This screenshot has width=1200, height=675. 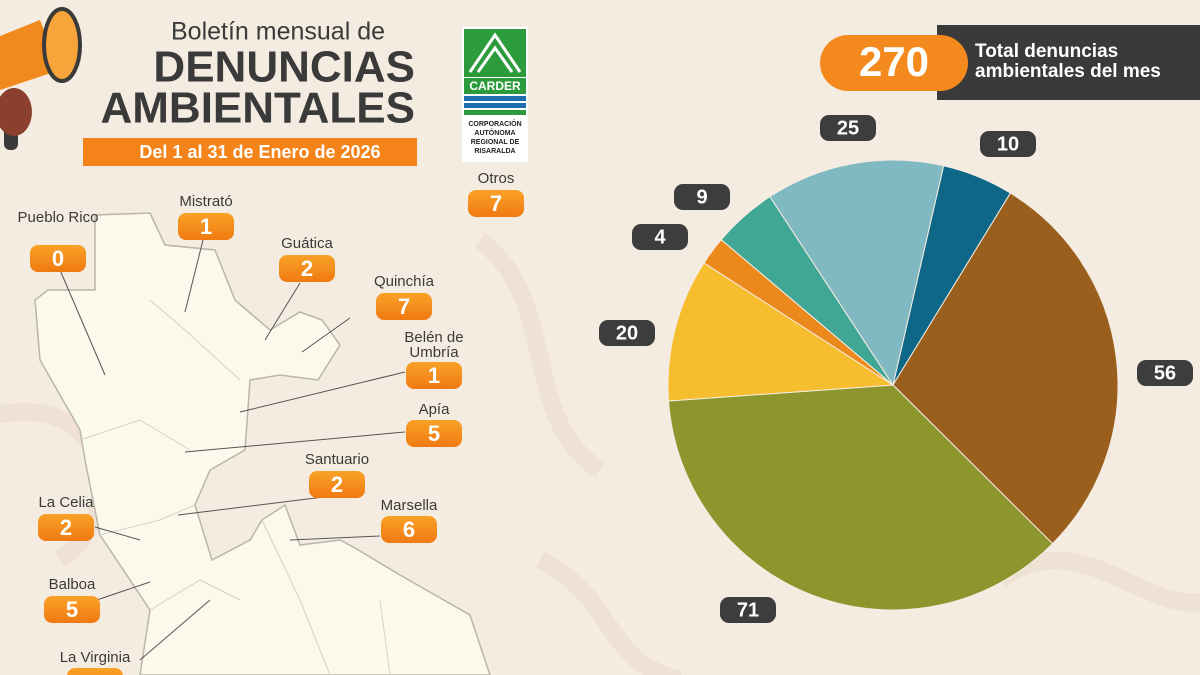 What do you see at coordinates (278, 32) in the screenshot?
I see `subtitle: Boletín mensual de` at bounding box center [278, 32].